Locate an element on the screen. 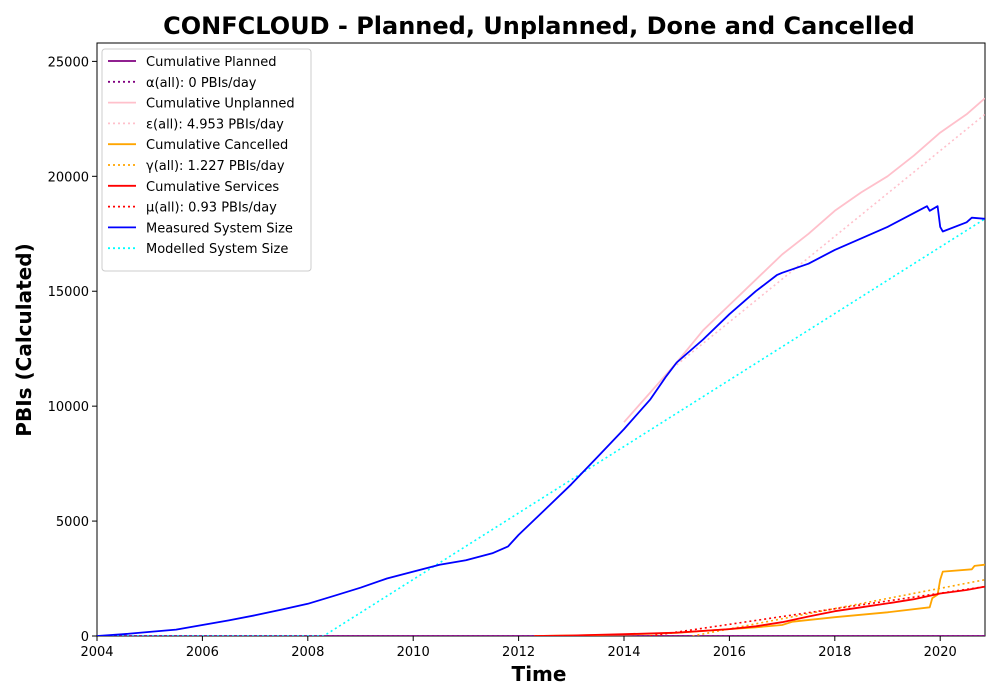 This screenshot has width=1000, height=700. legend-box is located at coordinates (206, 160).